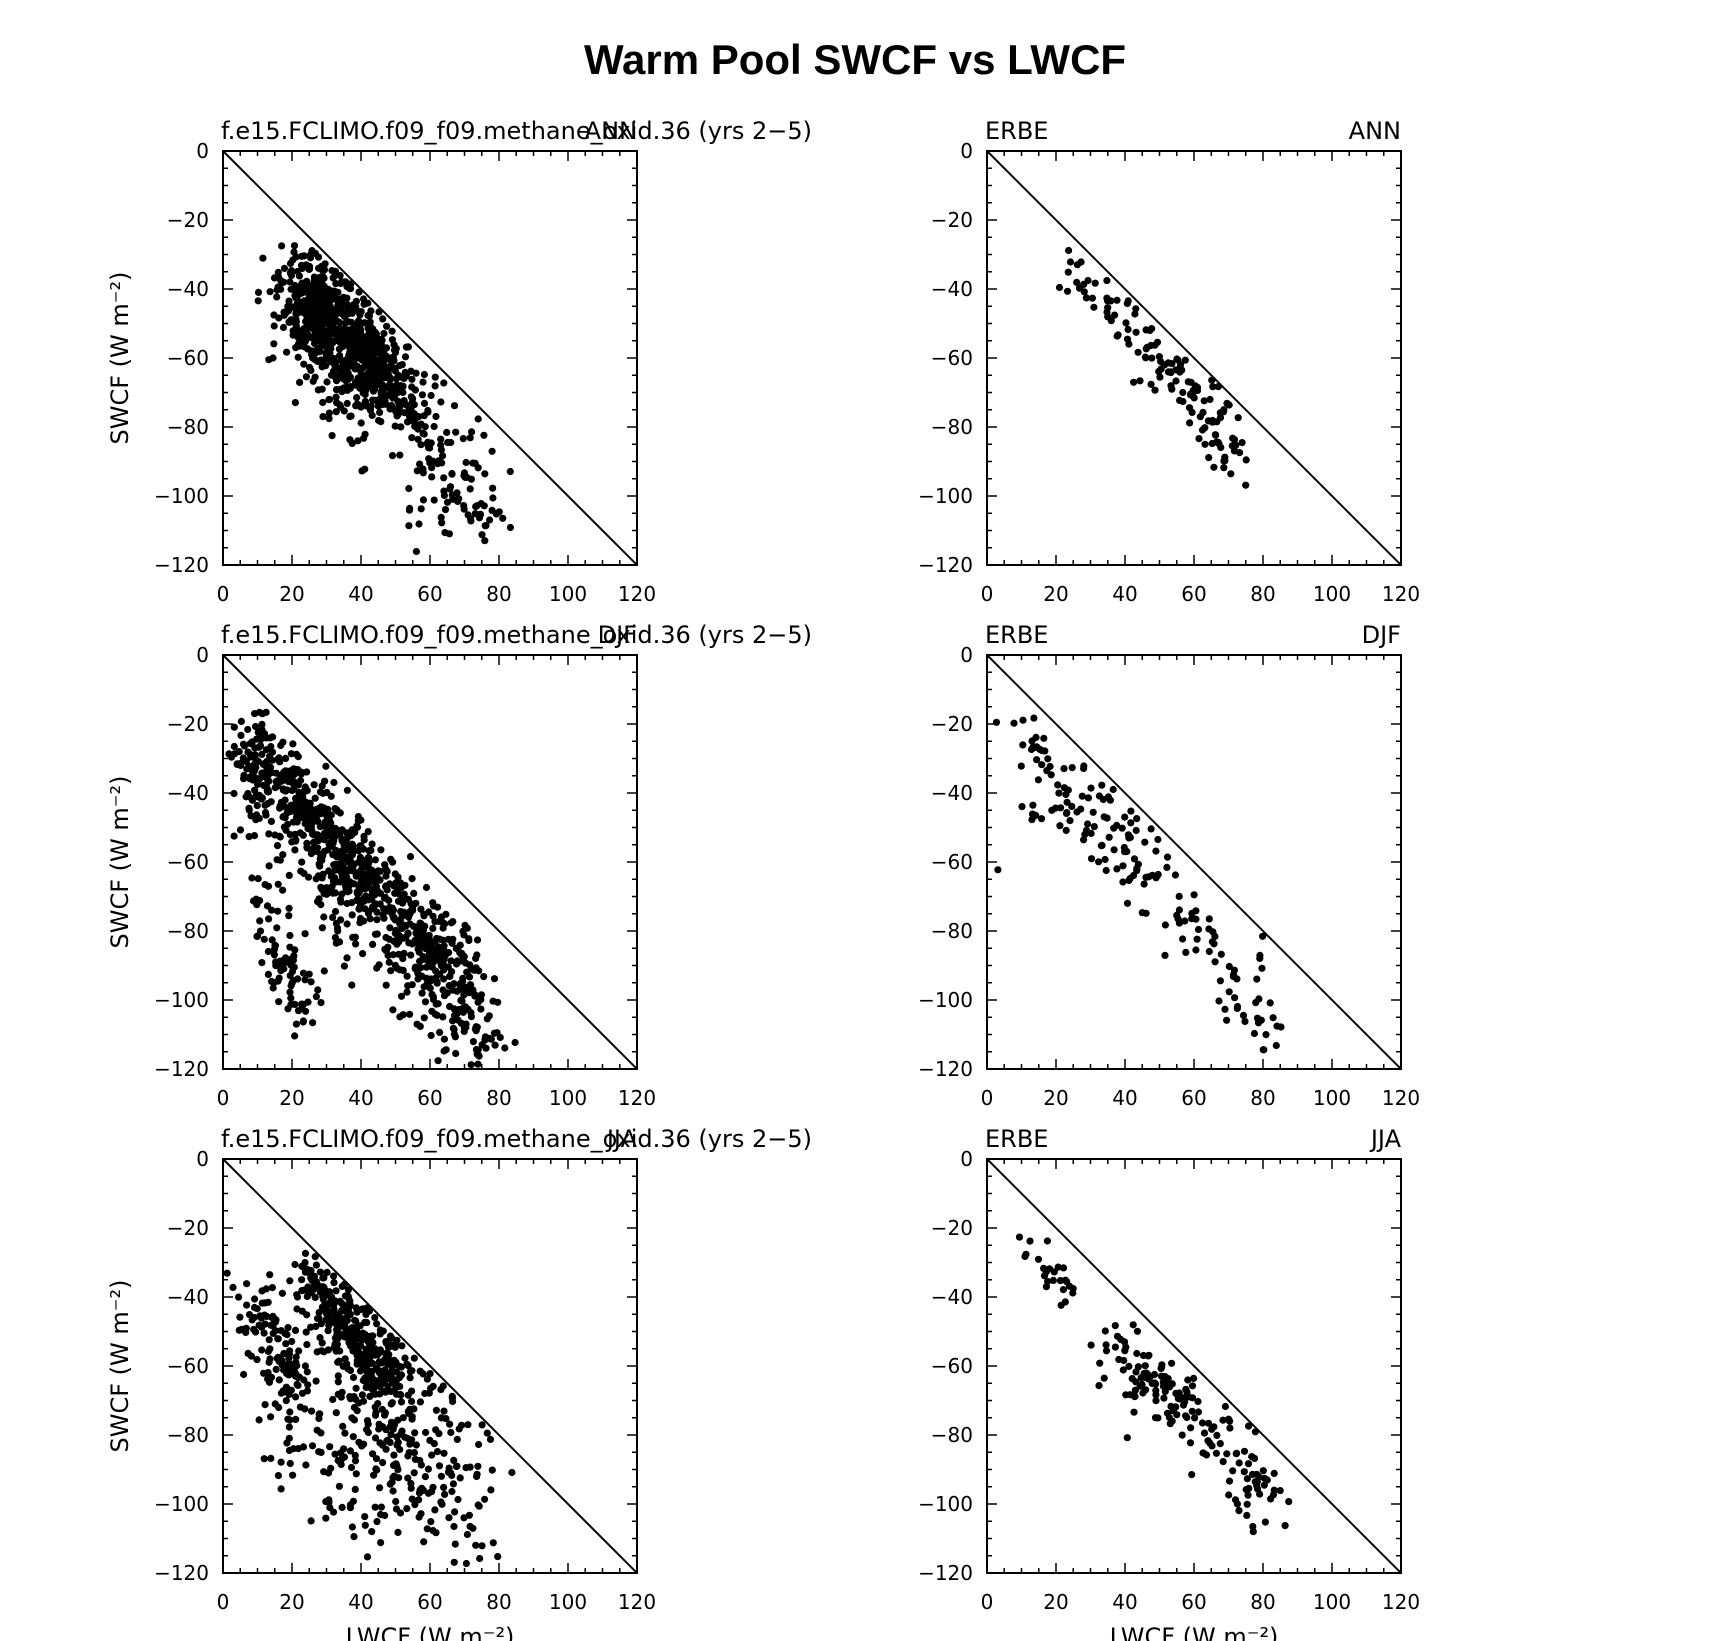 This screenshot has width=1710, height=1641. What do you see at coordinates (945, 1069) in the screenshot?
I see `y-tick-label: −120` at bounding box center [945, 1069].